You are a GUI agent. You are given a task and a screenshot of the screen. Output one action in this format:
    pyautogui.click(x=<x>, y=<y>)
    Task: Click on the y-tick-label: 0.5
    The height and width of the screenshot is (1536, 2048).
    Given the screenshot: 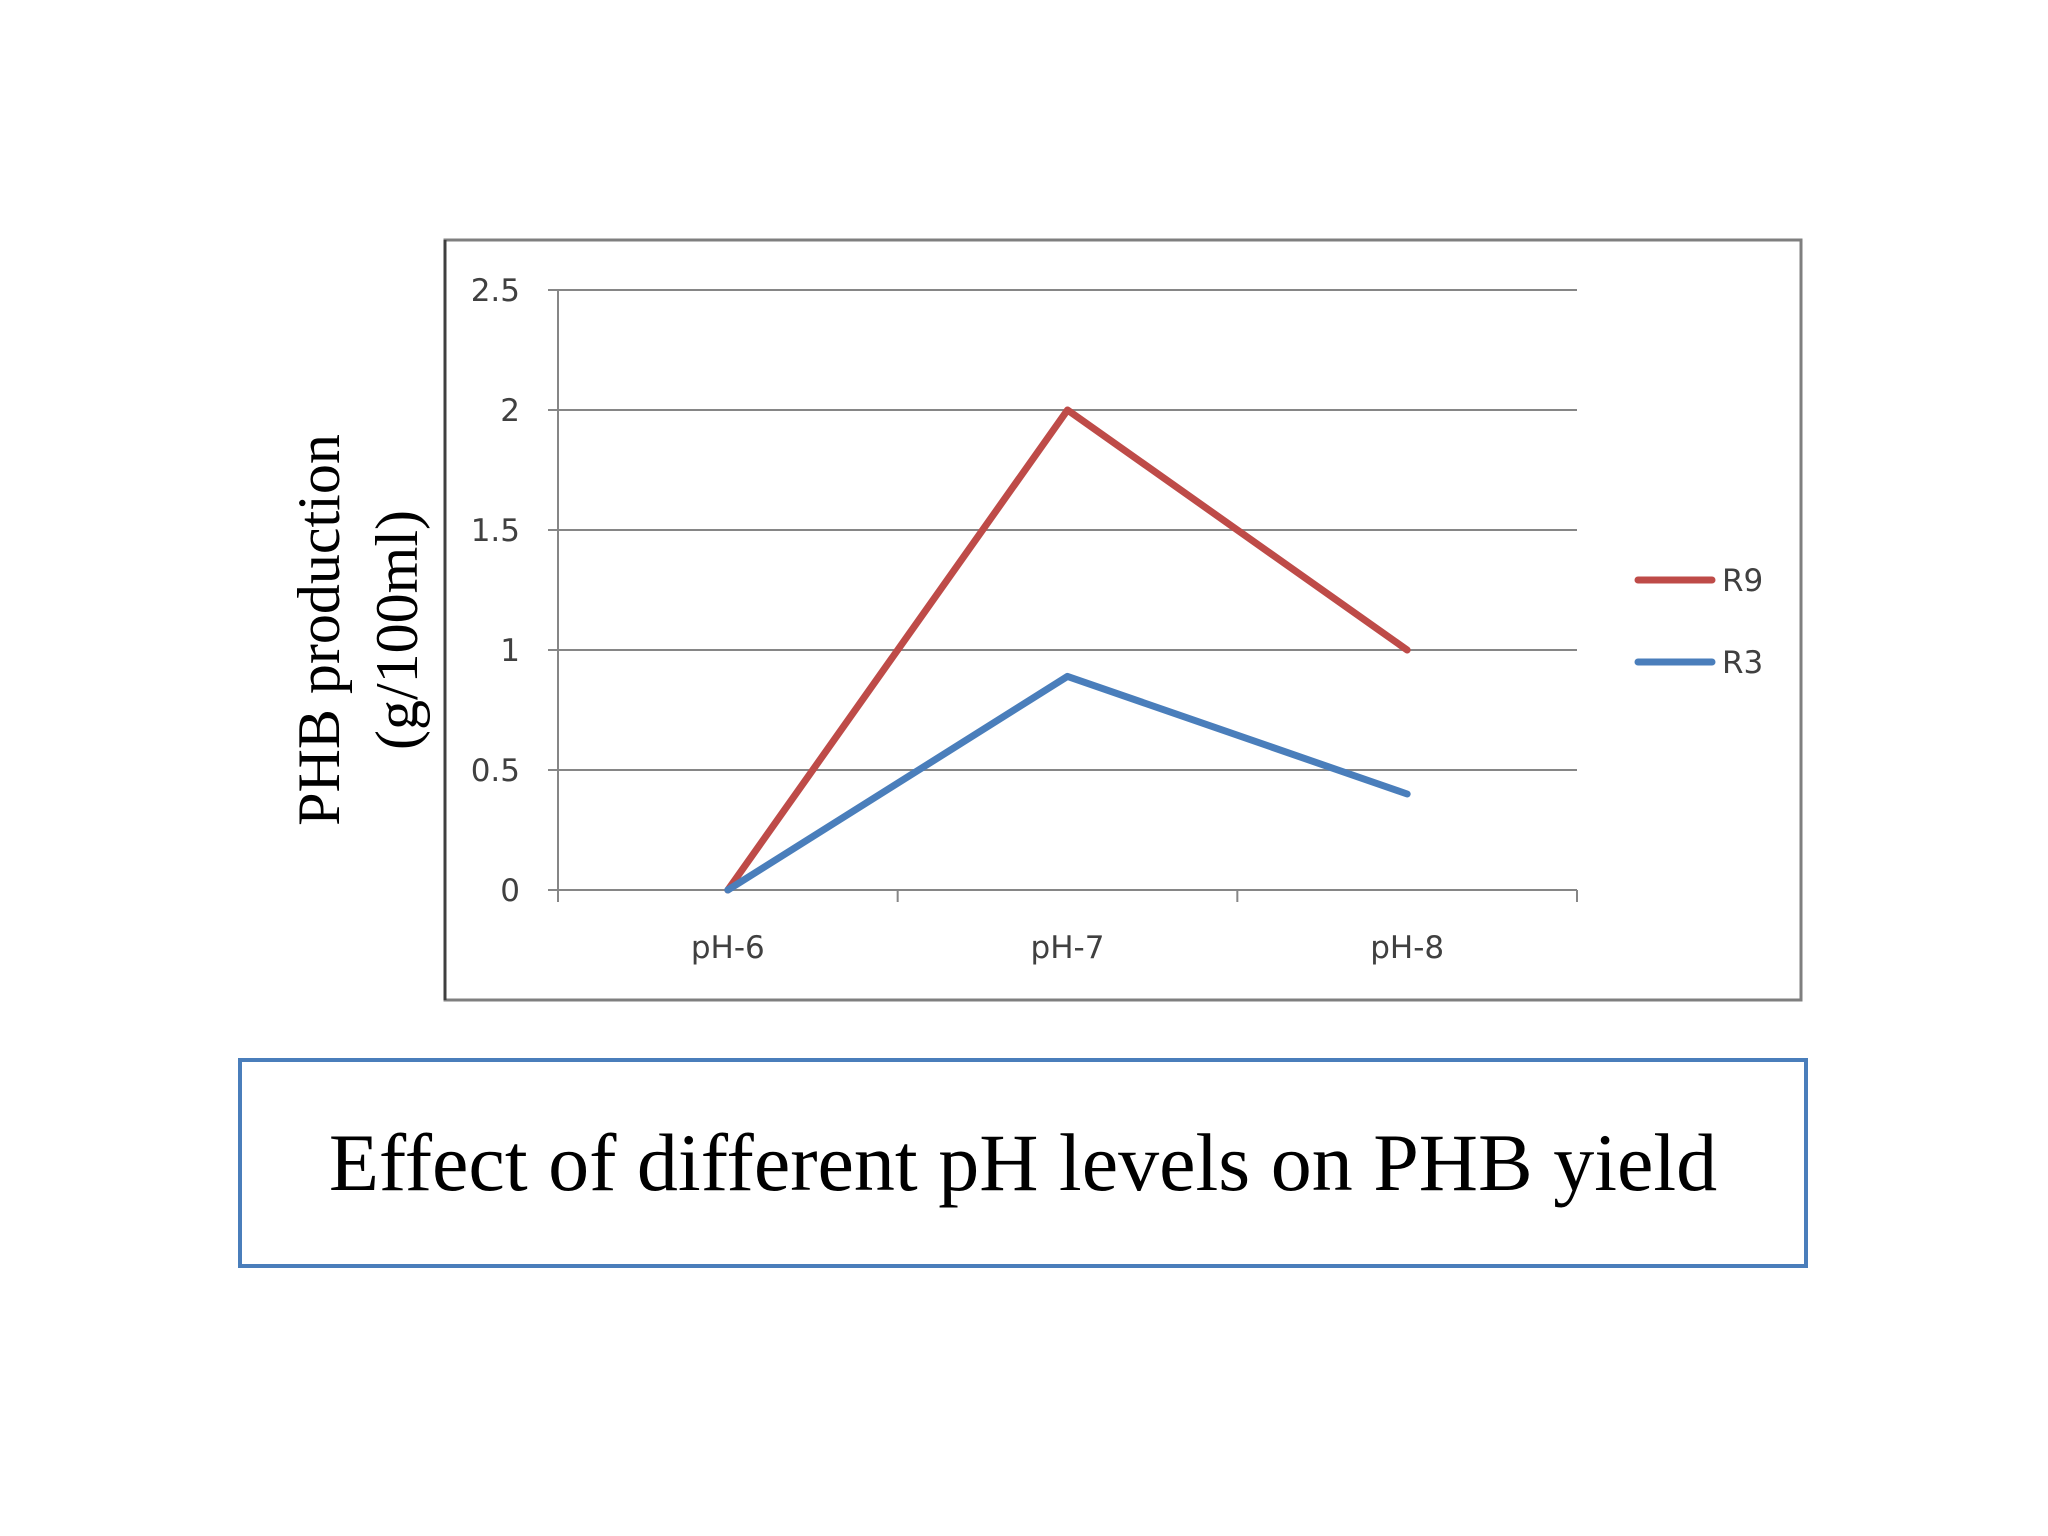 What is the action you would take?
    pyautogui.click(x=495, y=771)
    